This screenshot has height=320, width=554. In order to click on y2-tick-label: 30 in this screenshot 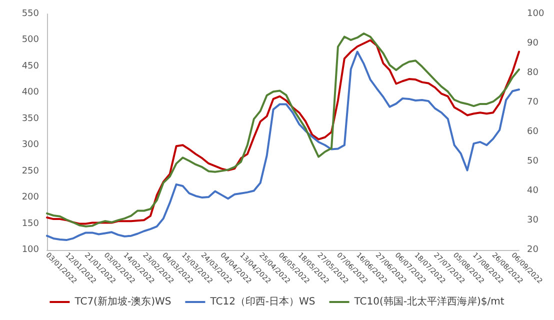, I will do `click(533, 221)`.